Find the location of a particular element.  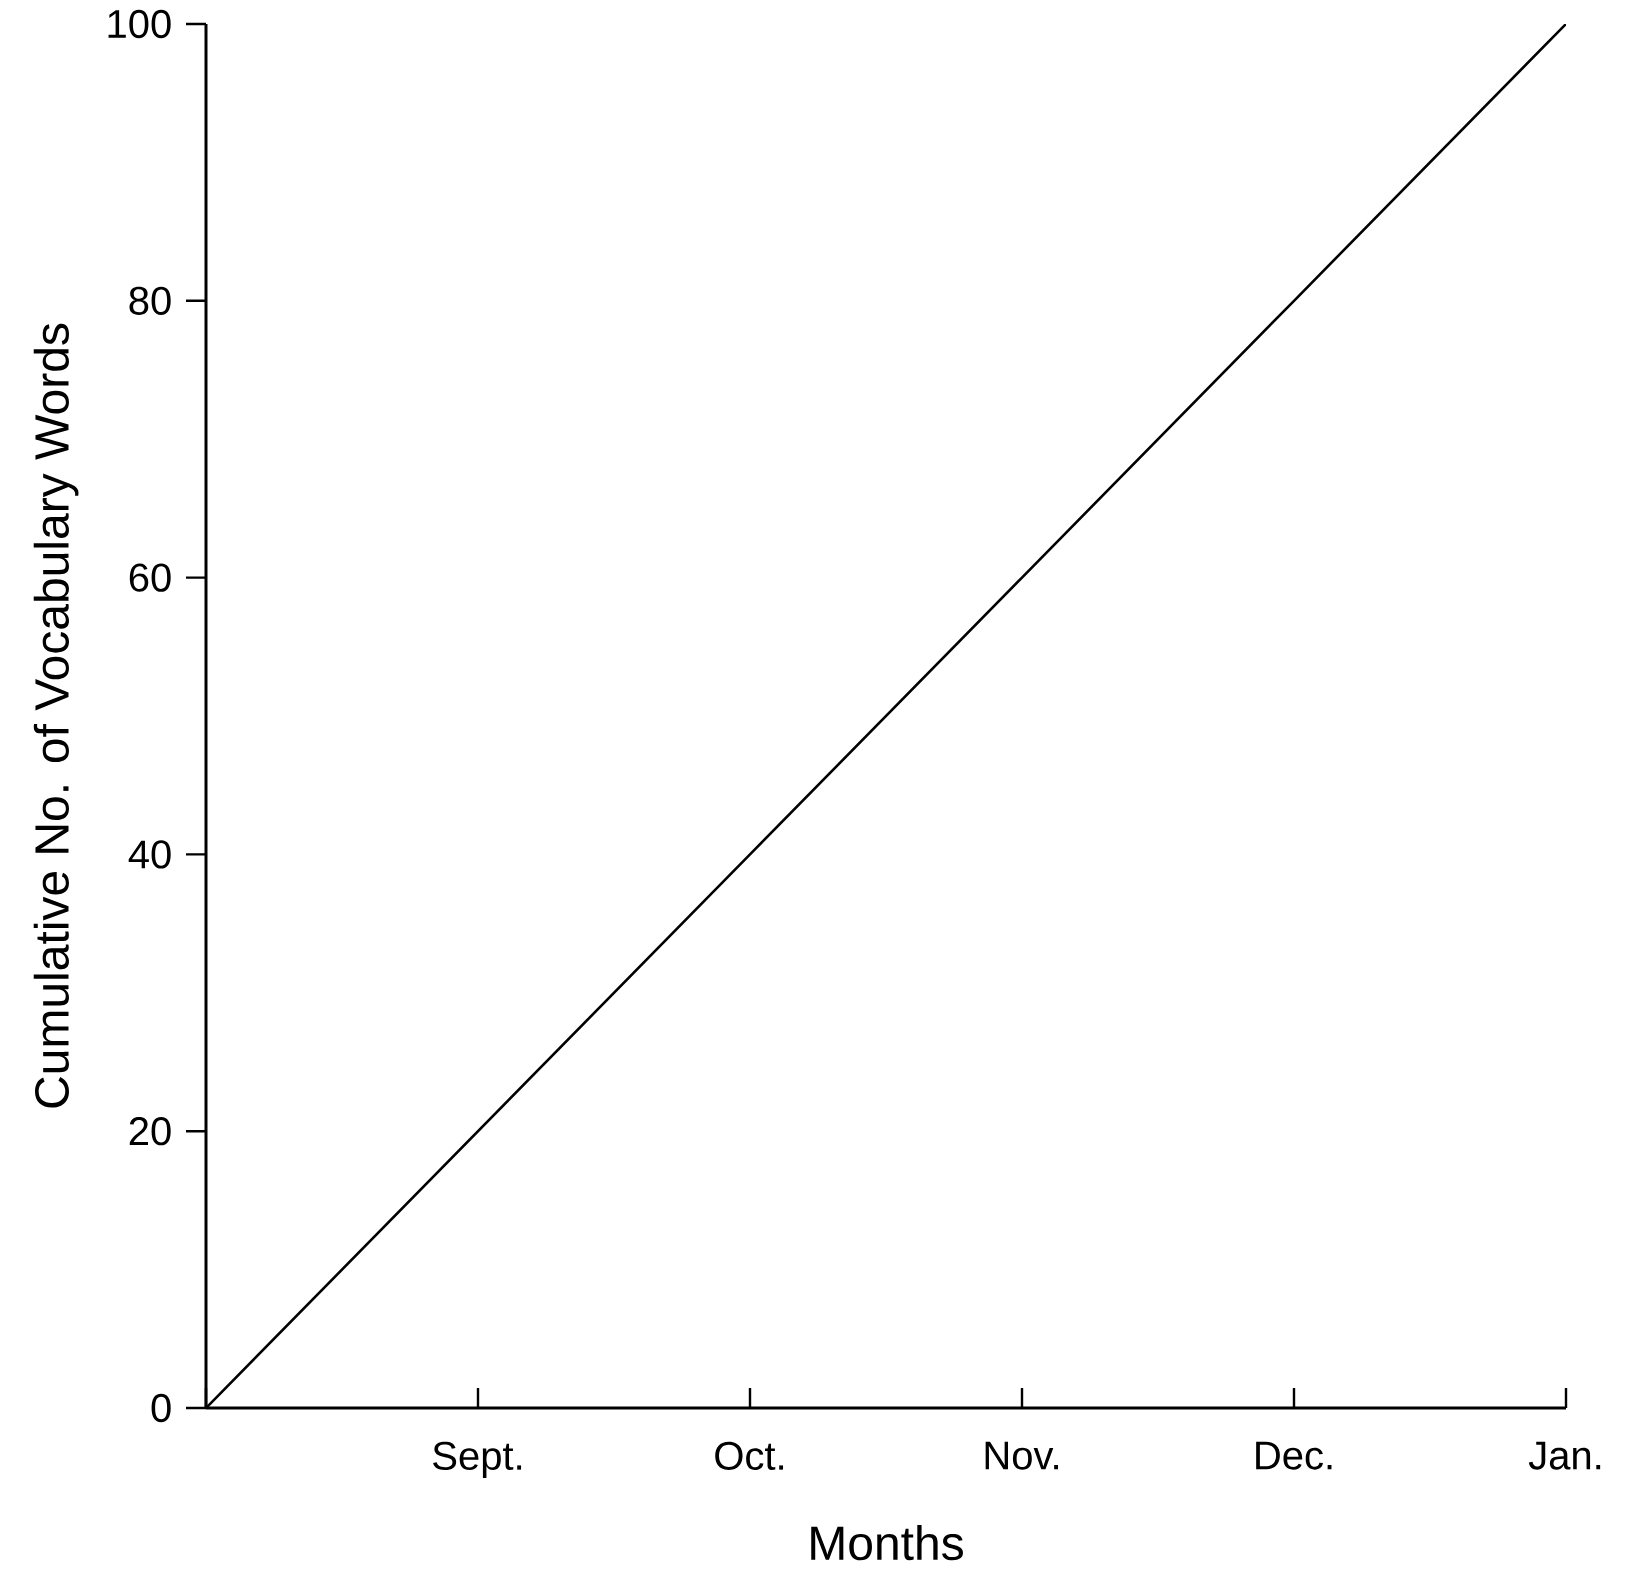

x-tick-label: Sept. is located at coordinates (477, 1459).